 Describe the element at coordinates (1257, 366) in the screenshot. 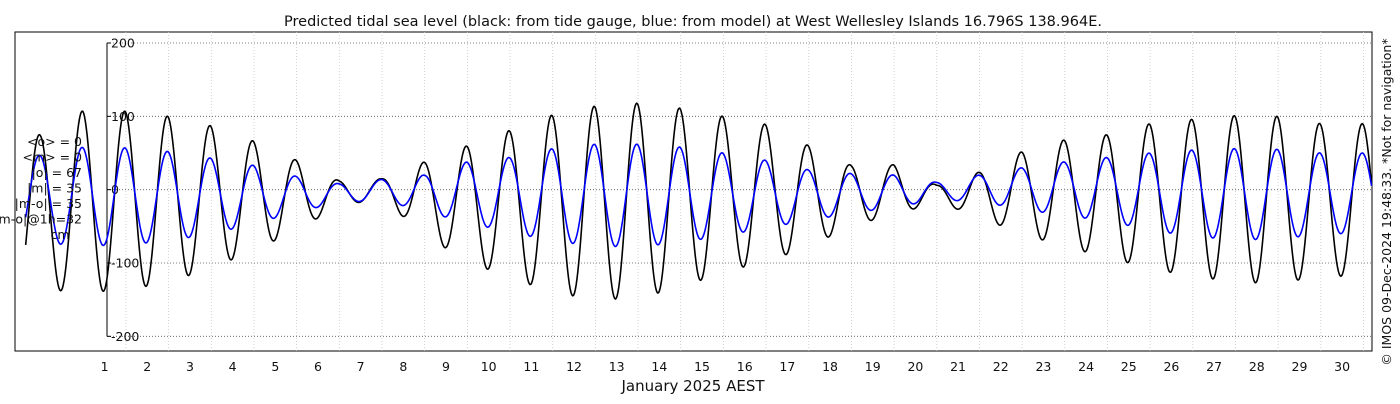

I see `x-tick-label: 28` at that location.